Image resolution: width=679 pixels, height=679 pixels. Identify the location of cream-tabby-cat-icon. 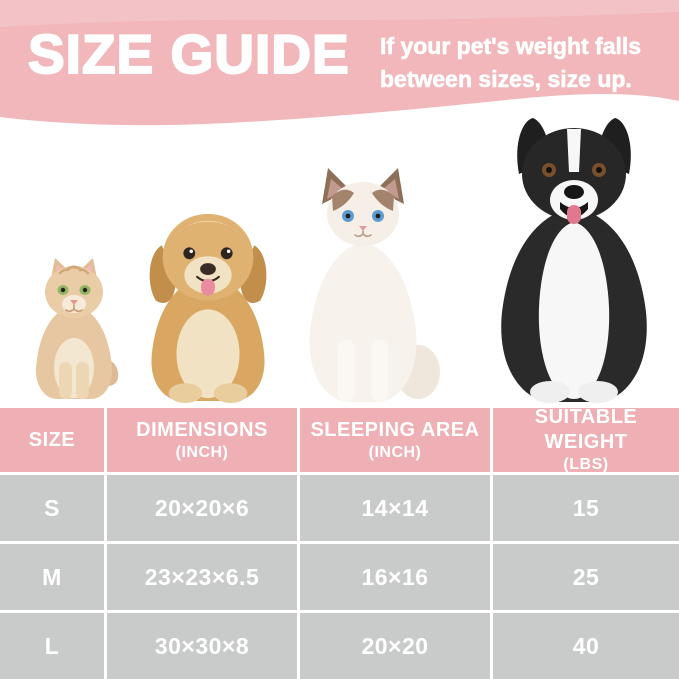
(74, 325).